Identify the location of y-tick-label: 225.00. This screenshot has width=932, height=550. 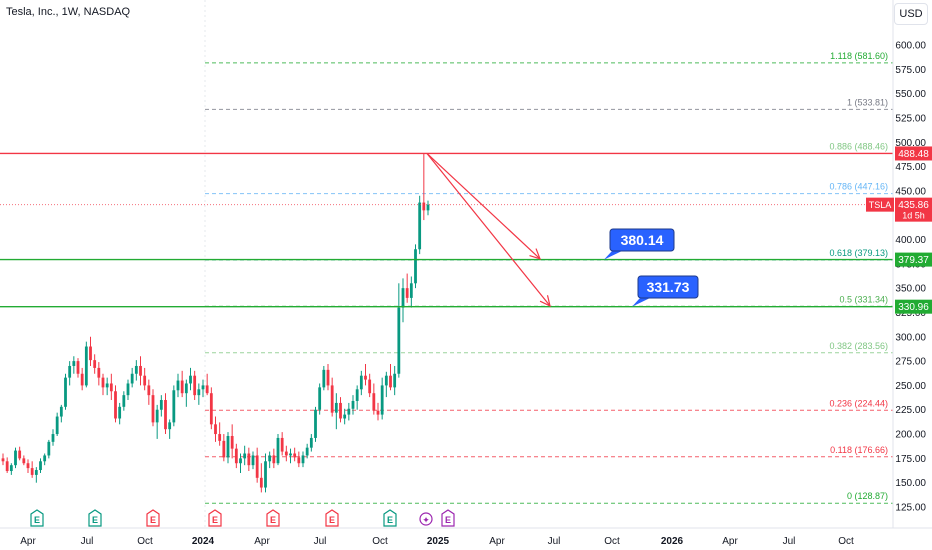
(910, 410).